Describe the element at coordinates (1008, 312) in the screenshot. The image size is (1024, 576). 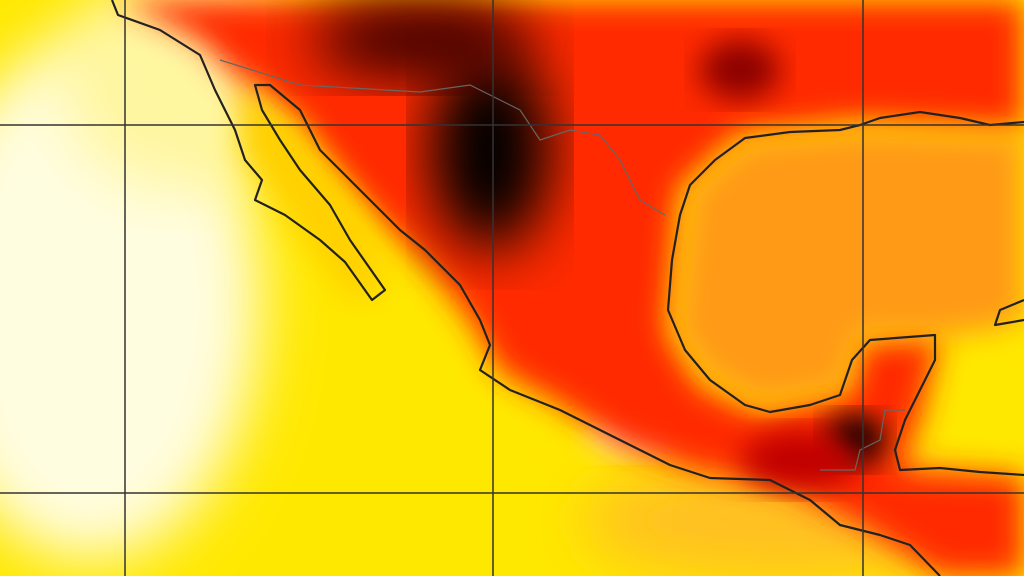
I see `cuba-coast` at that location.